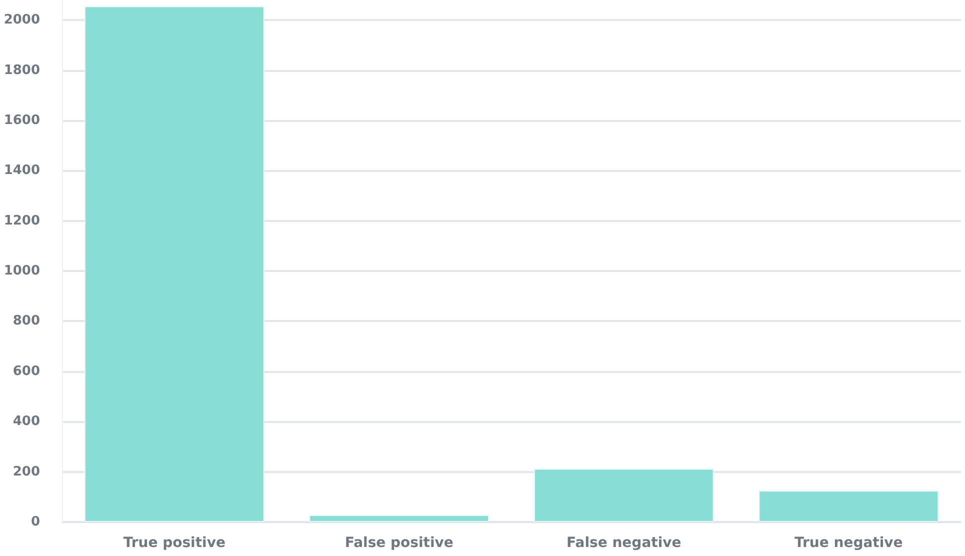  Describe the element at coordinates (26, 422) in the screenshot. I see `y-tick-label: 400` at that location.